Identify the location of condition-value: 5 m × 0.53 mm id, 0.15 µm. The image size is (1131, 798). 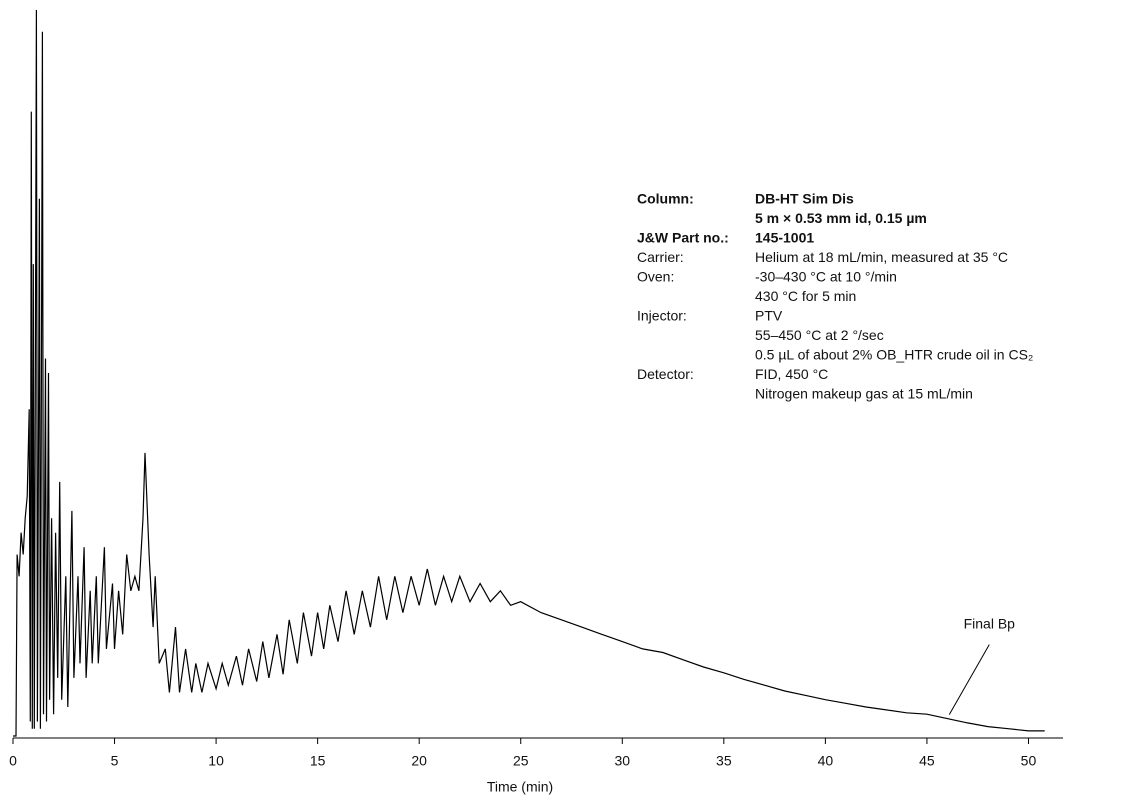
(841, 218).